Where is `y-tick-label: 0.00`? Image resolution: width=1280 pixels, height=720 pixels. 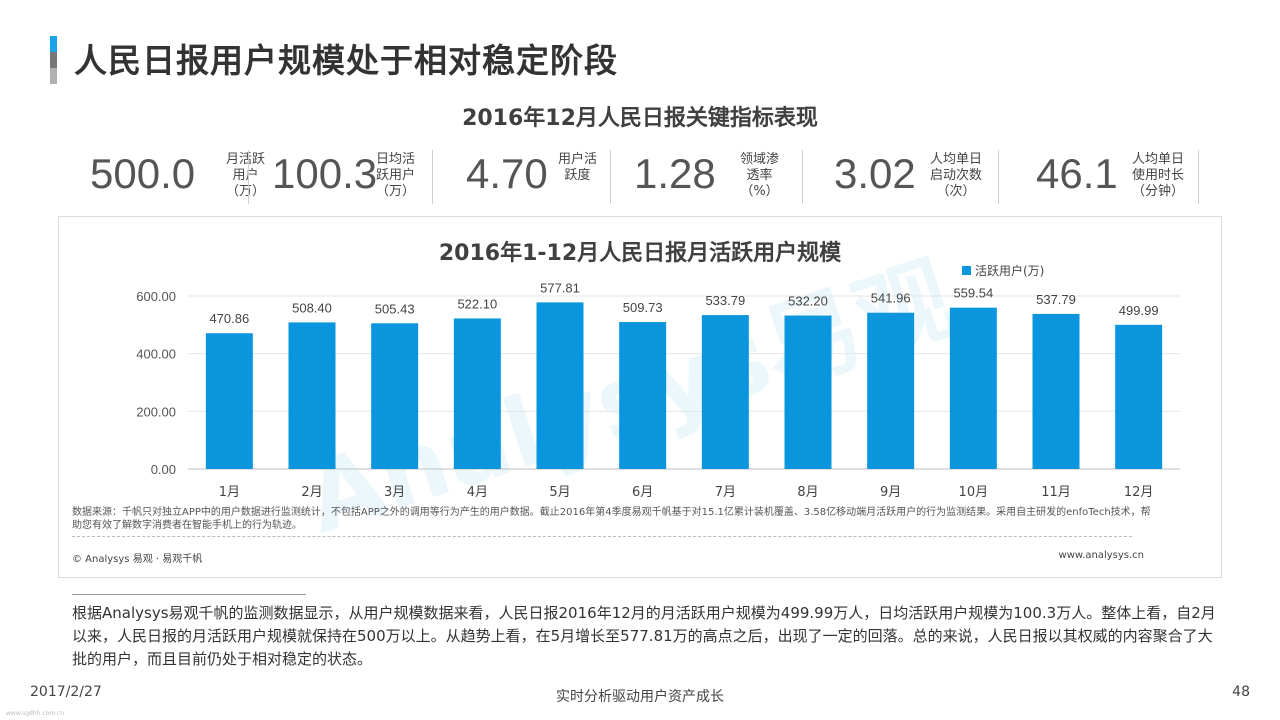
y-tick-label: 0.00 is located at coordinates (163, 469).